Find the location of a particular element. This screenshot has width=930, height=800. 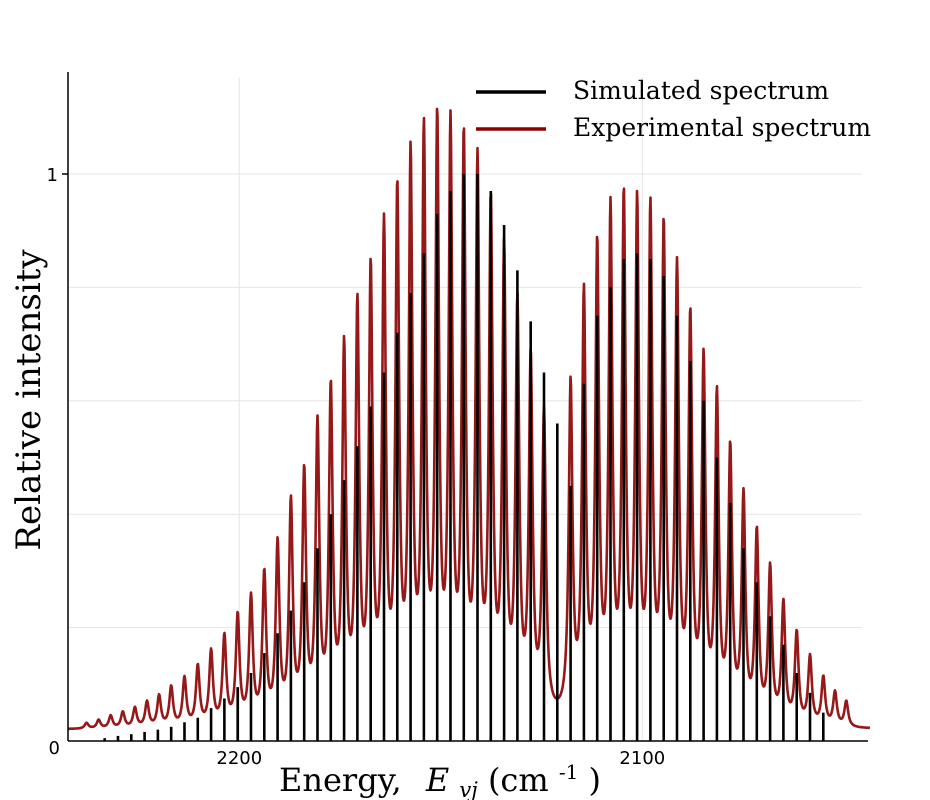

x-axis-label-unit-exp: -1 is located at coordinates (568, 772).